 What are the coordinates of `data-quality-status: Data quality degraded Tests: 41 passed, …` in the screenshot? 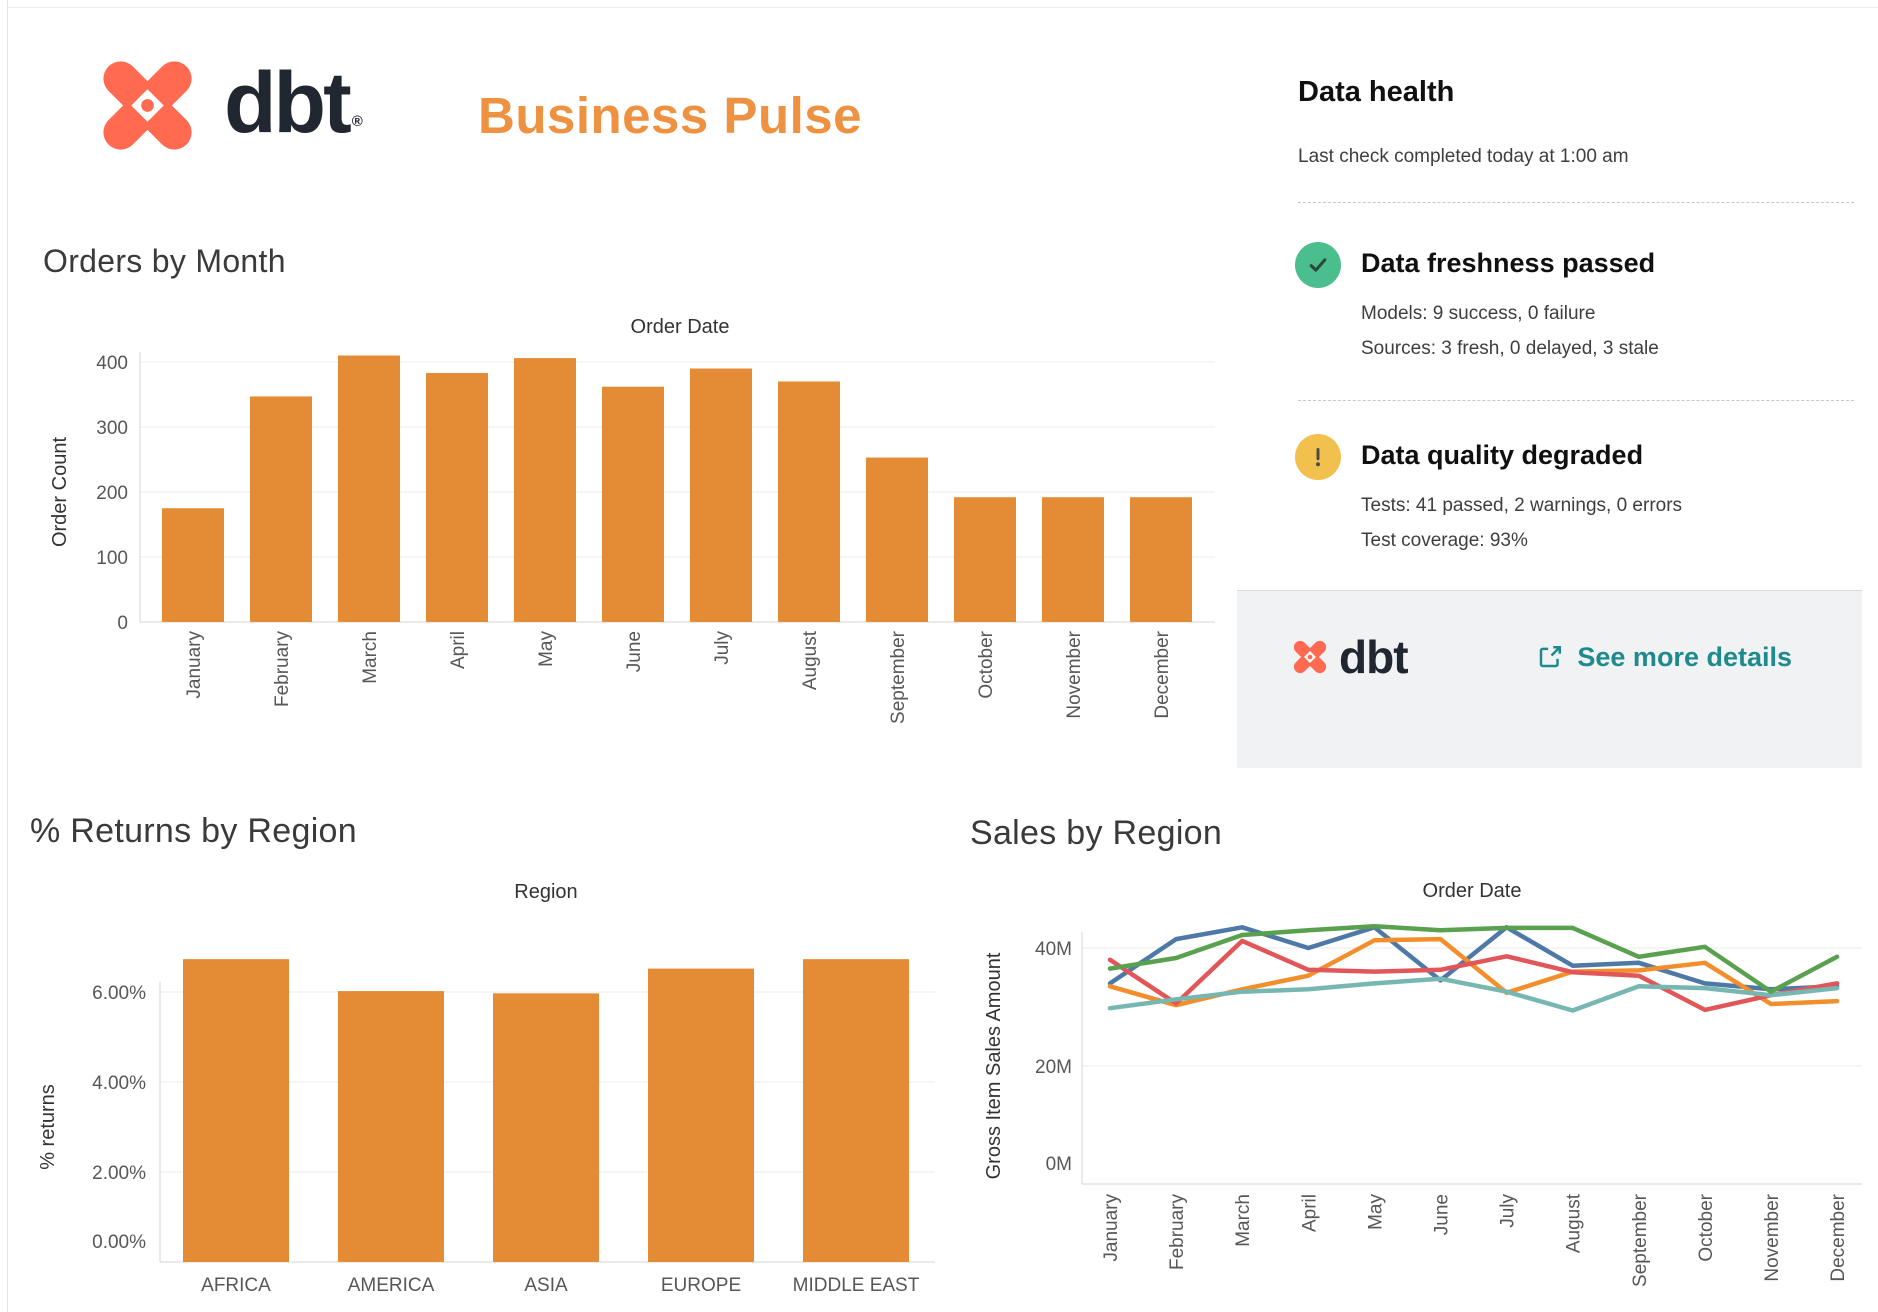 It's located at (1575, 500).